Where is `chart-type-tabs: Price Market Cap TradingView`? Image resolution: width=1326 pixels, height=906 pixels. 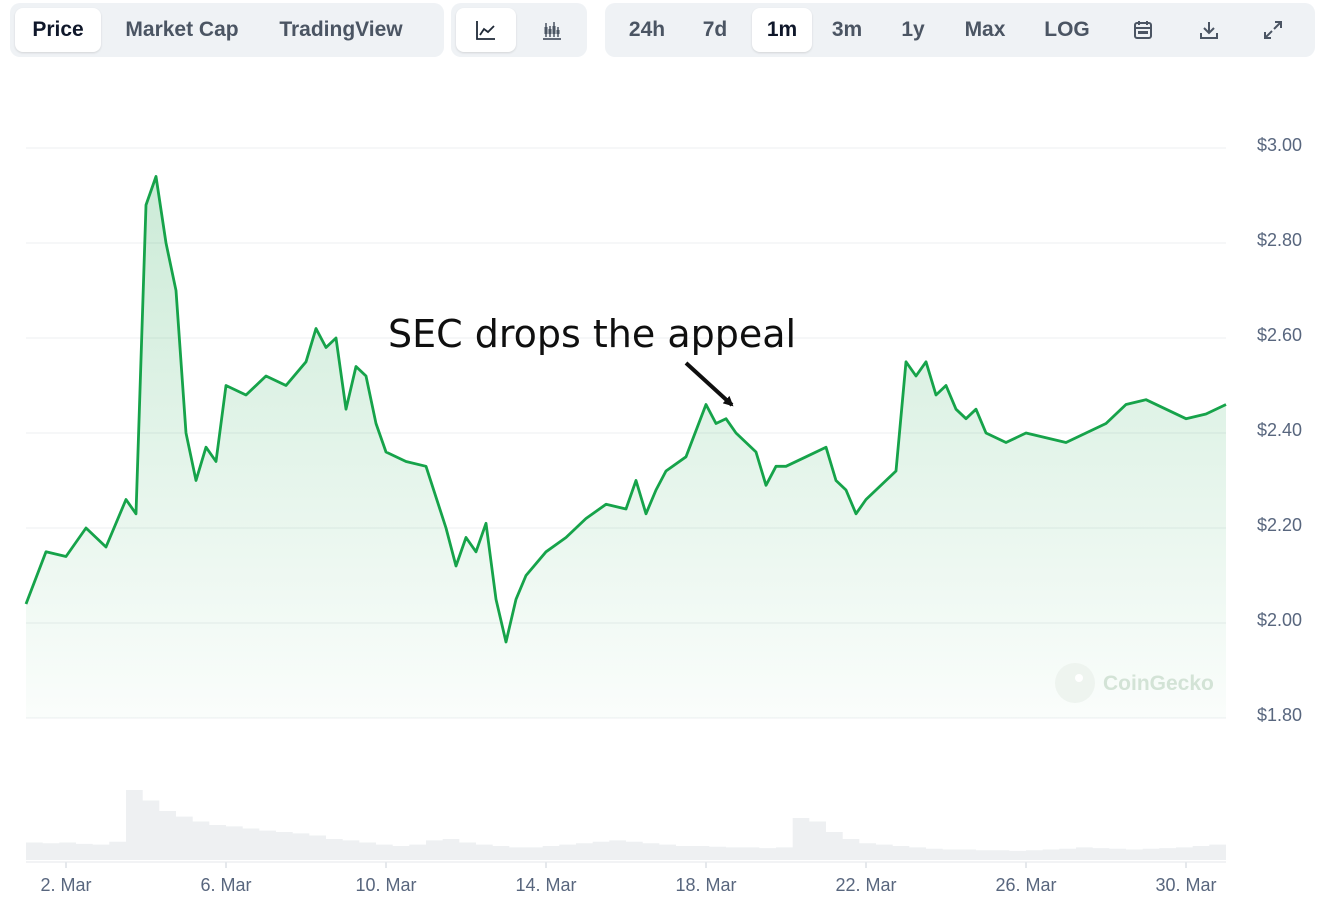 chart-type-tabs: Price Market Cap TradingView is located at coordinates (227, 30).